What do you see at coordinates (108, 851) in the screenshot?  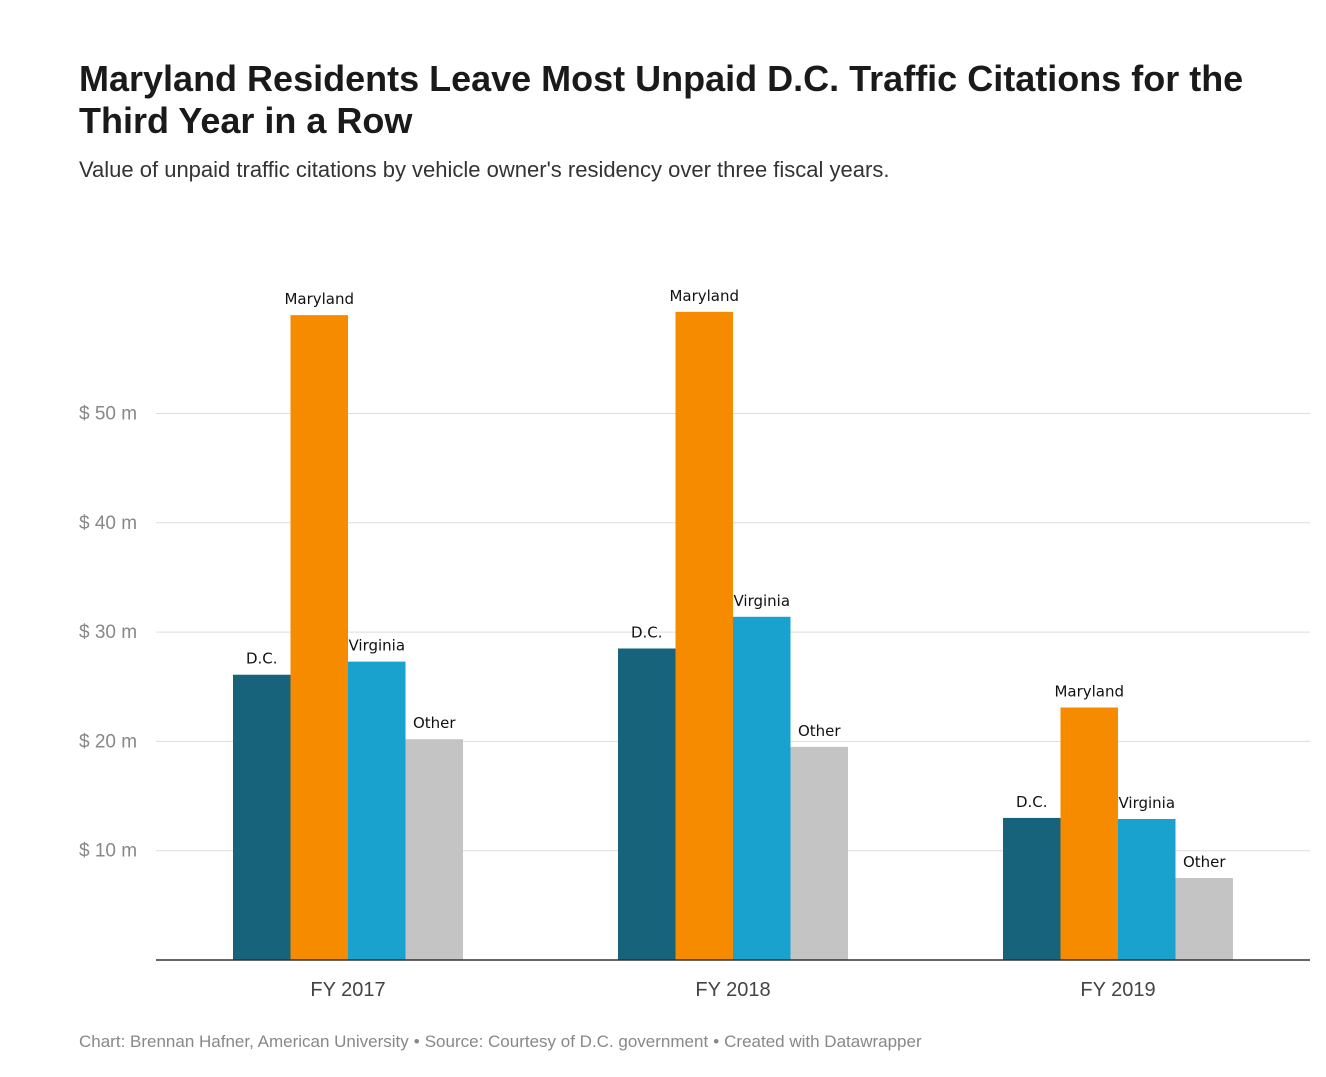 I see `y-tick-label: $ 10 m` at bounding box center [108, 851].